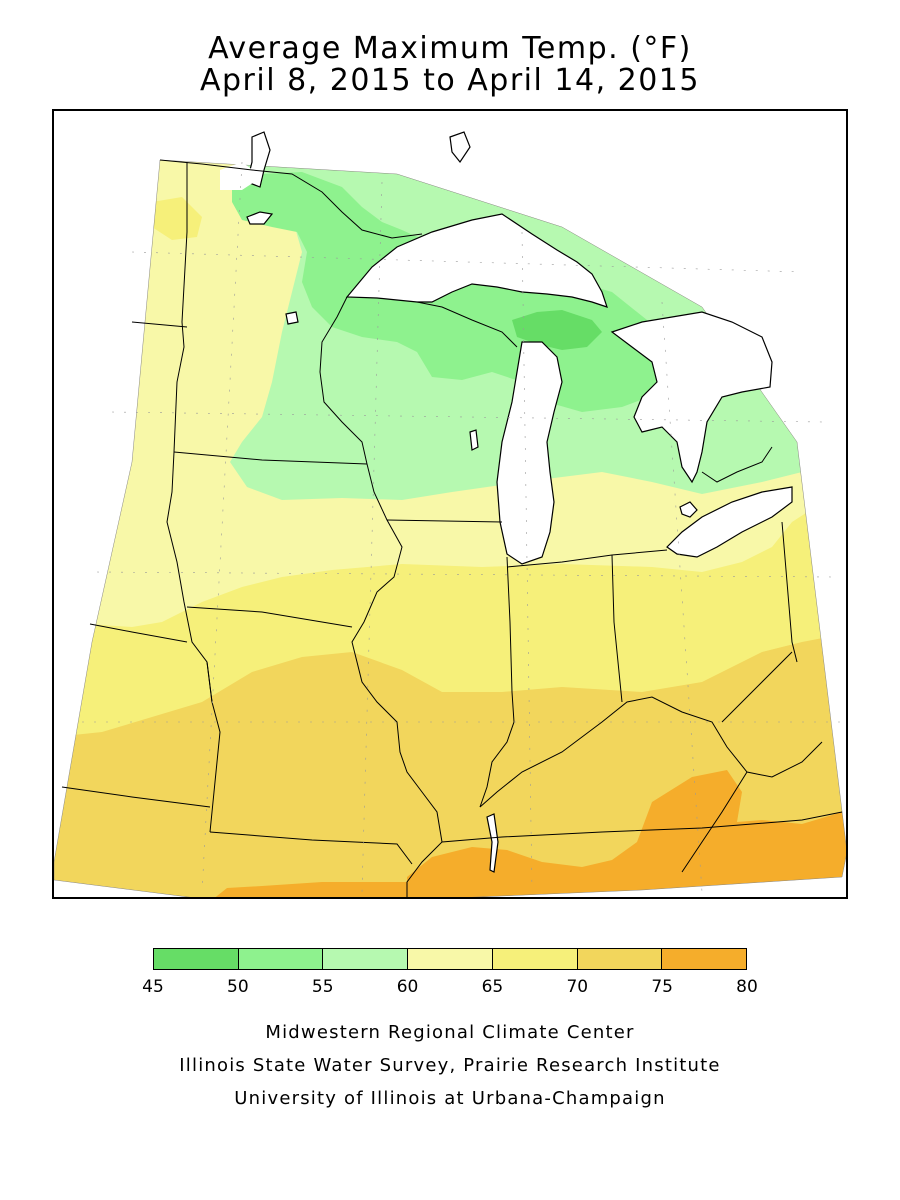  I want to click on wi-il-border, so click(444, 521).